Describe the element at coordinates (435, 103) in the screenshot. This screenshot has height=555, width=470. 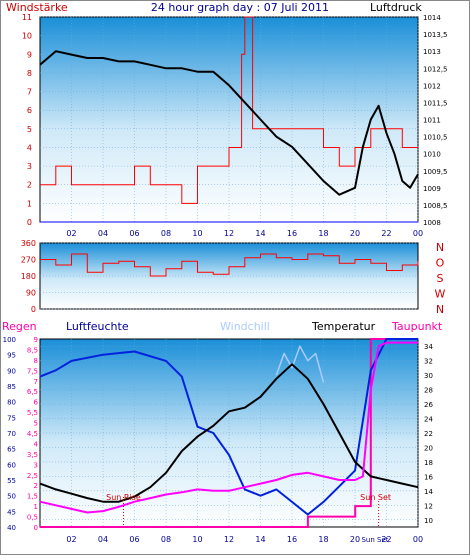
I see `pressure-tick-label: 1011,5` at that location.